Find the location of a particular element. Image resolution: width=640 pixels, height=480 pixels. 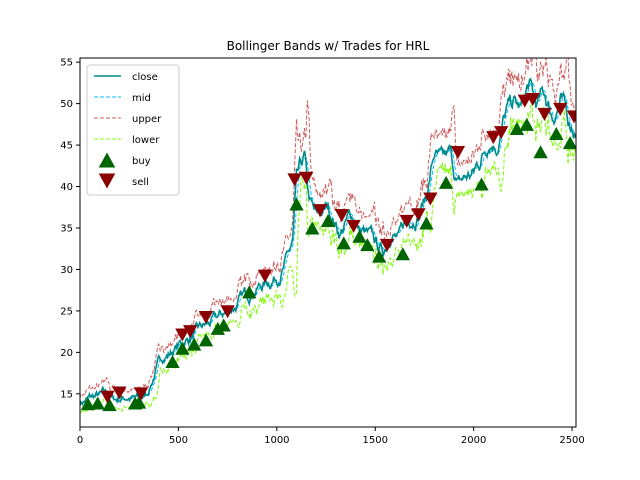

y-tick-label: 30 is located at coordinates (66, 270).